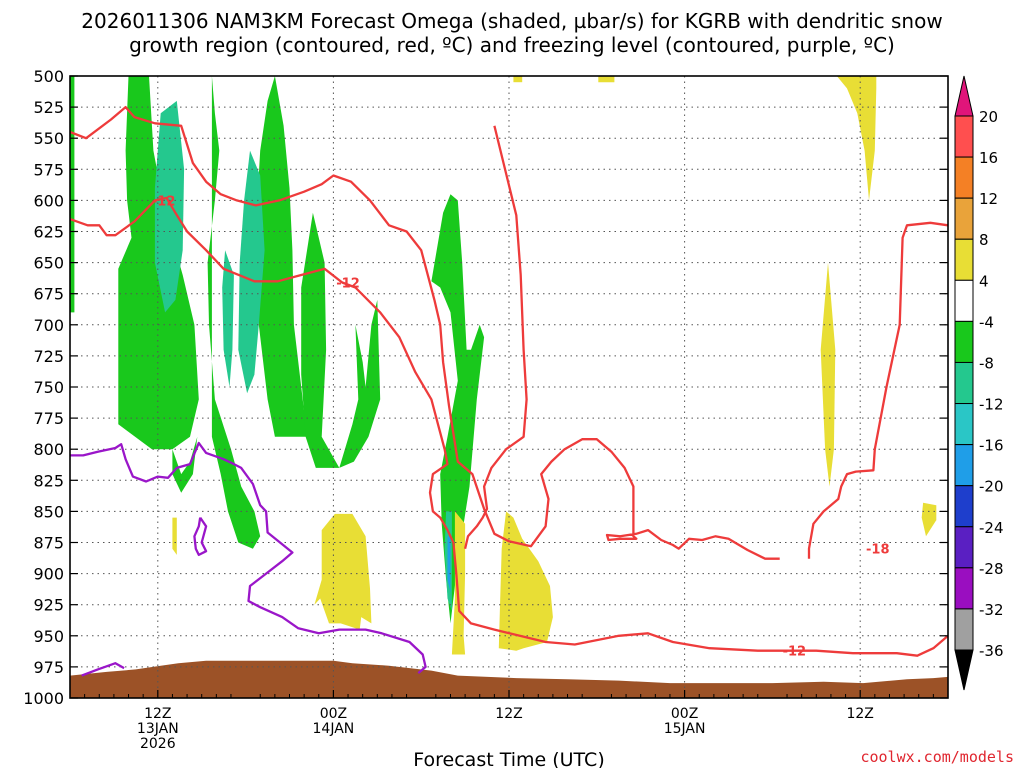 The image size is (1024, 768). Describe the element at coordinates (979, 383) in the screenshot. I see `colorbar: 20 16 12 8 4 -4 -8 -12 -16 -20 -24 -28 -32 -36` at that location.